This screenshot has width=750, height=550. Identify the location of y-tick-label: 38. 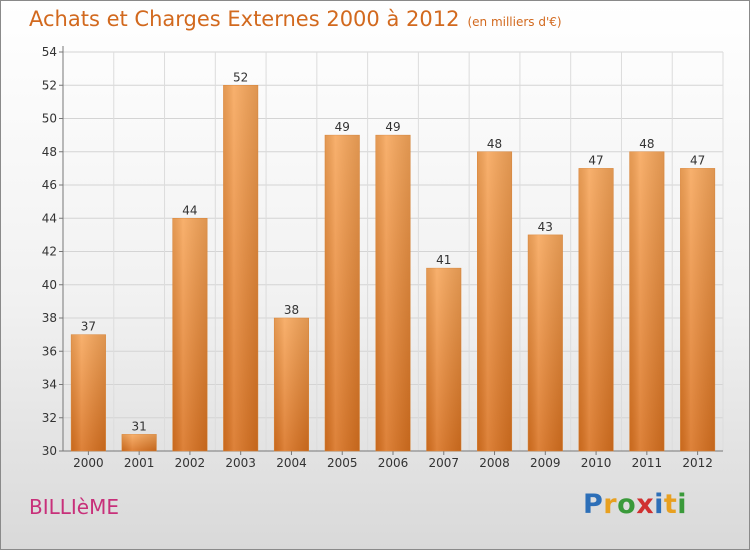
(49, 318).